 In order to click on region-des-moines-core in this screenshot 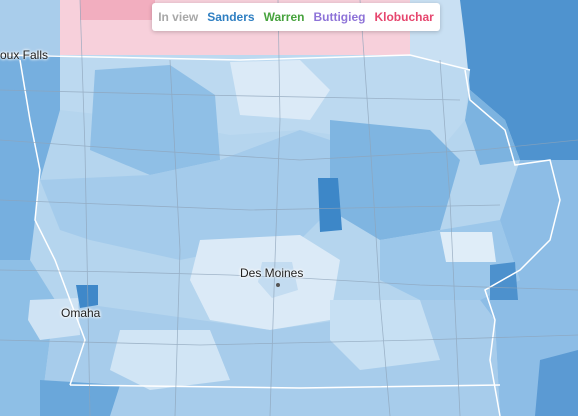, I will do `click(278, 280)`.